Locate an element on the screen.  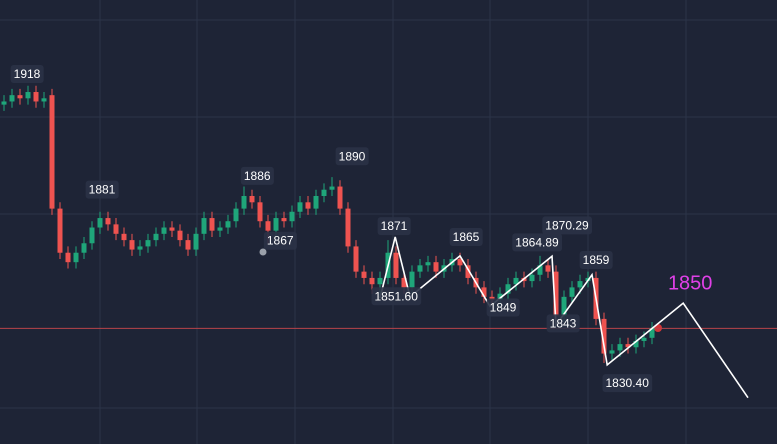
price-label: 1850 is located at coordinates (690, 283).